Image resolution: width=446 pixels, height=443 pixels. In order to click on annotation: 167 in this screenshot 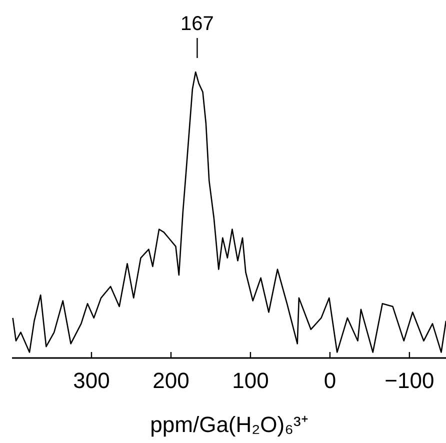, I will do `click(197, 24)`.